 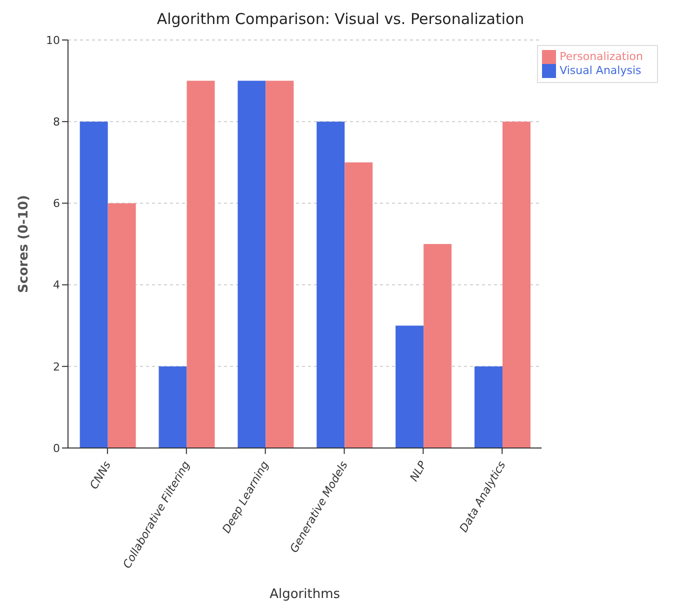 I want to click on y-tick-label: 10, so click(x=53, y=40).